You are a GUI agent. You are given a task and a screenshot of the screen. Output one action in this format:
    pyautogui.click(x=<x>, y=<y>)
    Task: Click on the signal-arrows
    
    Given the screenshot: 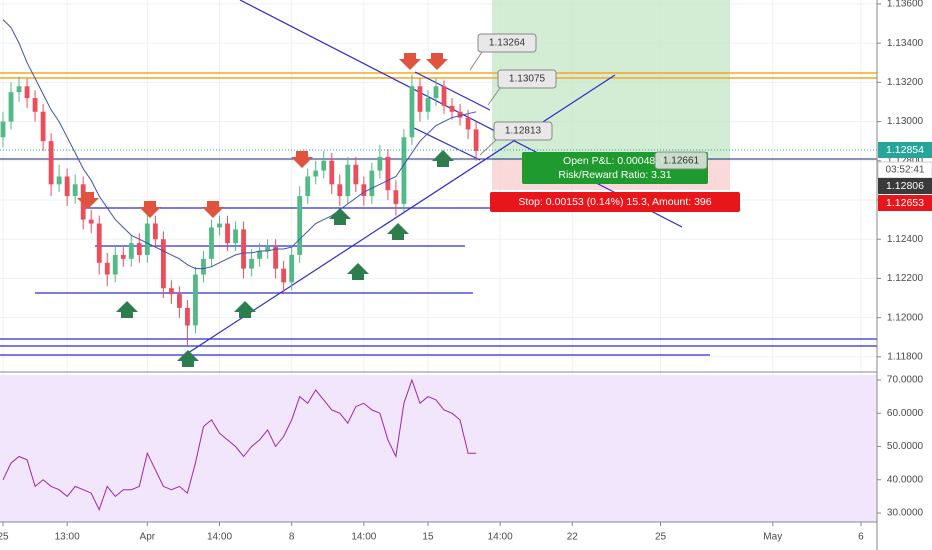 What is the action you would take?
    pyautogui.click(x=262, y=135)
    